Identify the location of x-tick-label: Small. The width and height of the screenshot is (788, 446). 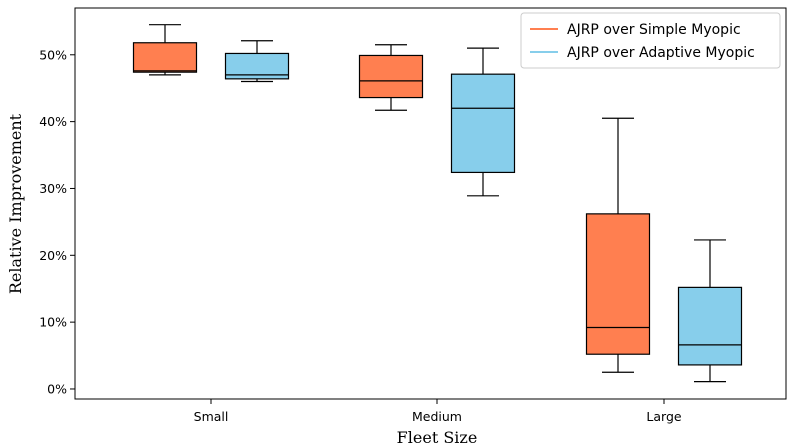
(211, 416).